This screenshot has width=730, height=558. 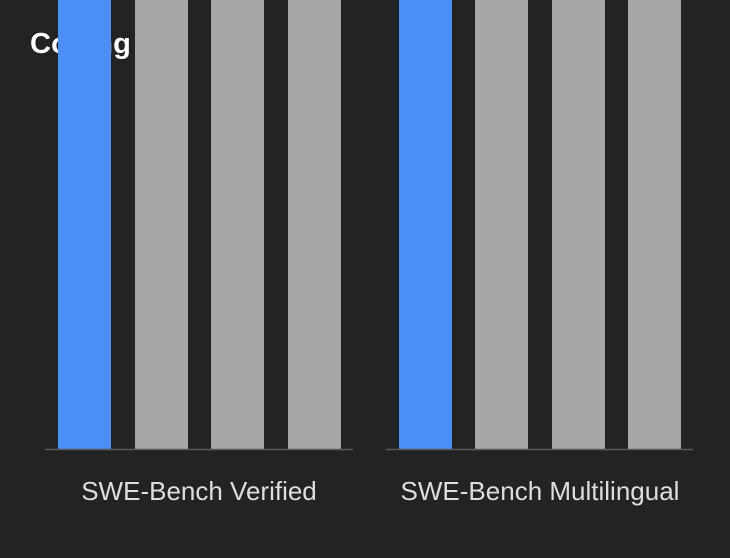 What do you see at coordinates (540, 491) in the screenshot?
I see `x-axis-label: SWE-Bench Multilingual` at bounding box center [540, 491].